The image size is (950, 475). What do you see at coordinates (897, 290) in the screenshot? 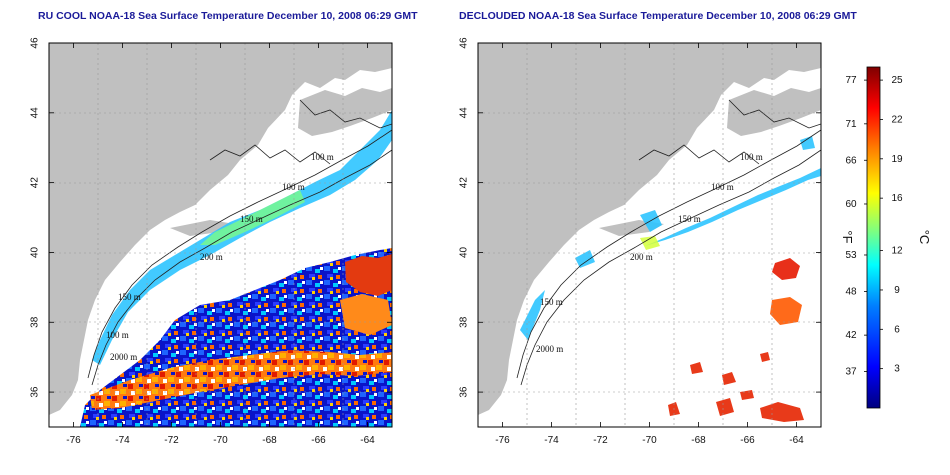
I see `celsius-tick-label: 9` at bounding box center [897, 290].